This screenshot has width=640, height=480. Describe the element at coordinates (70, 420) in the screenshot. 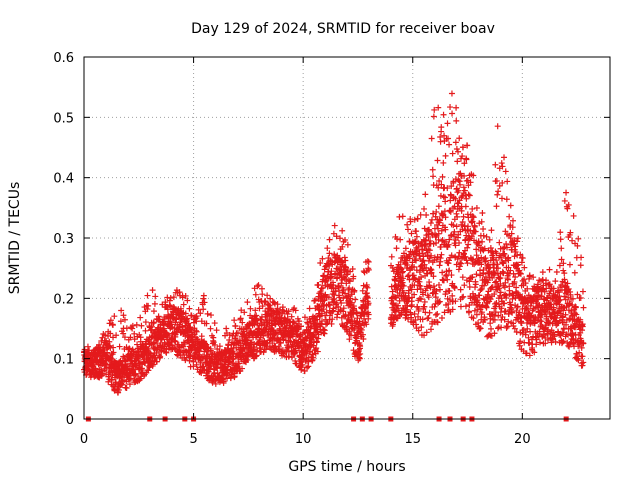

I see `y-tick-label: 0` at that location.